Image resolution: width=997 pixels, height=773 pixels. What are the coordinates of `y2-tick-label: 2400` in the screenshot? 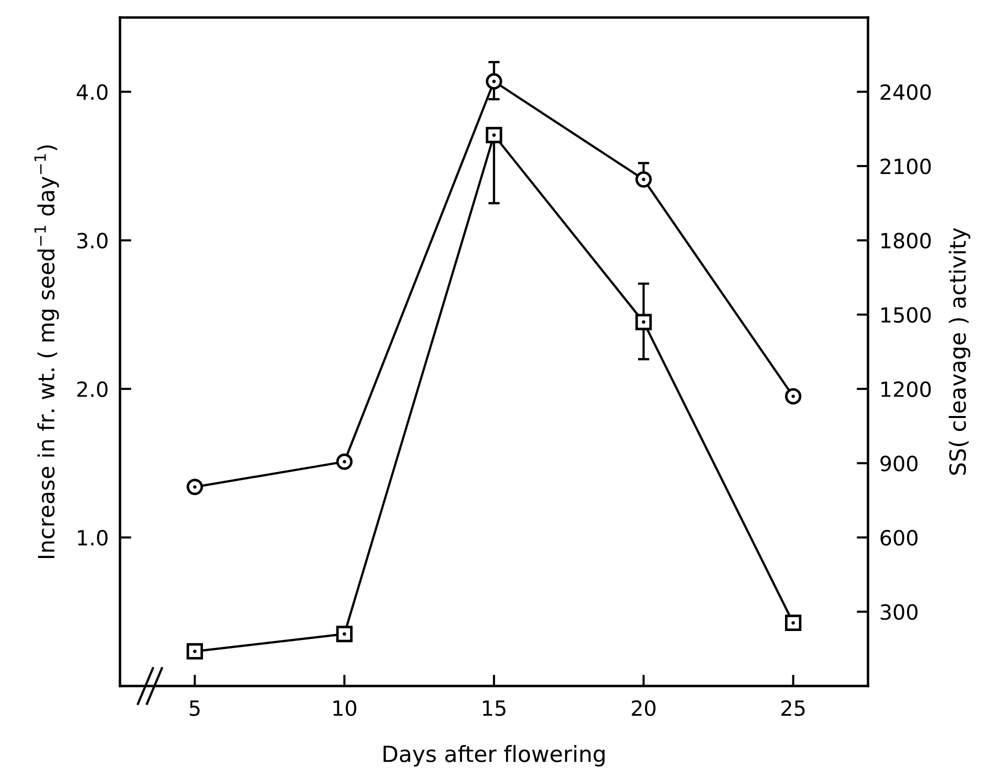 It's located at (905, 92).